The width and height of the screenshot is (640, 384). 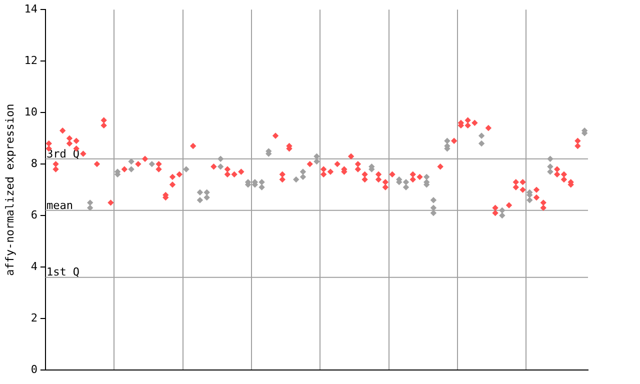 I want to click on y-tick-label: 14, so click(x=31, y=9).